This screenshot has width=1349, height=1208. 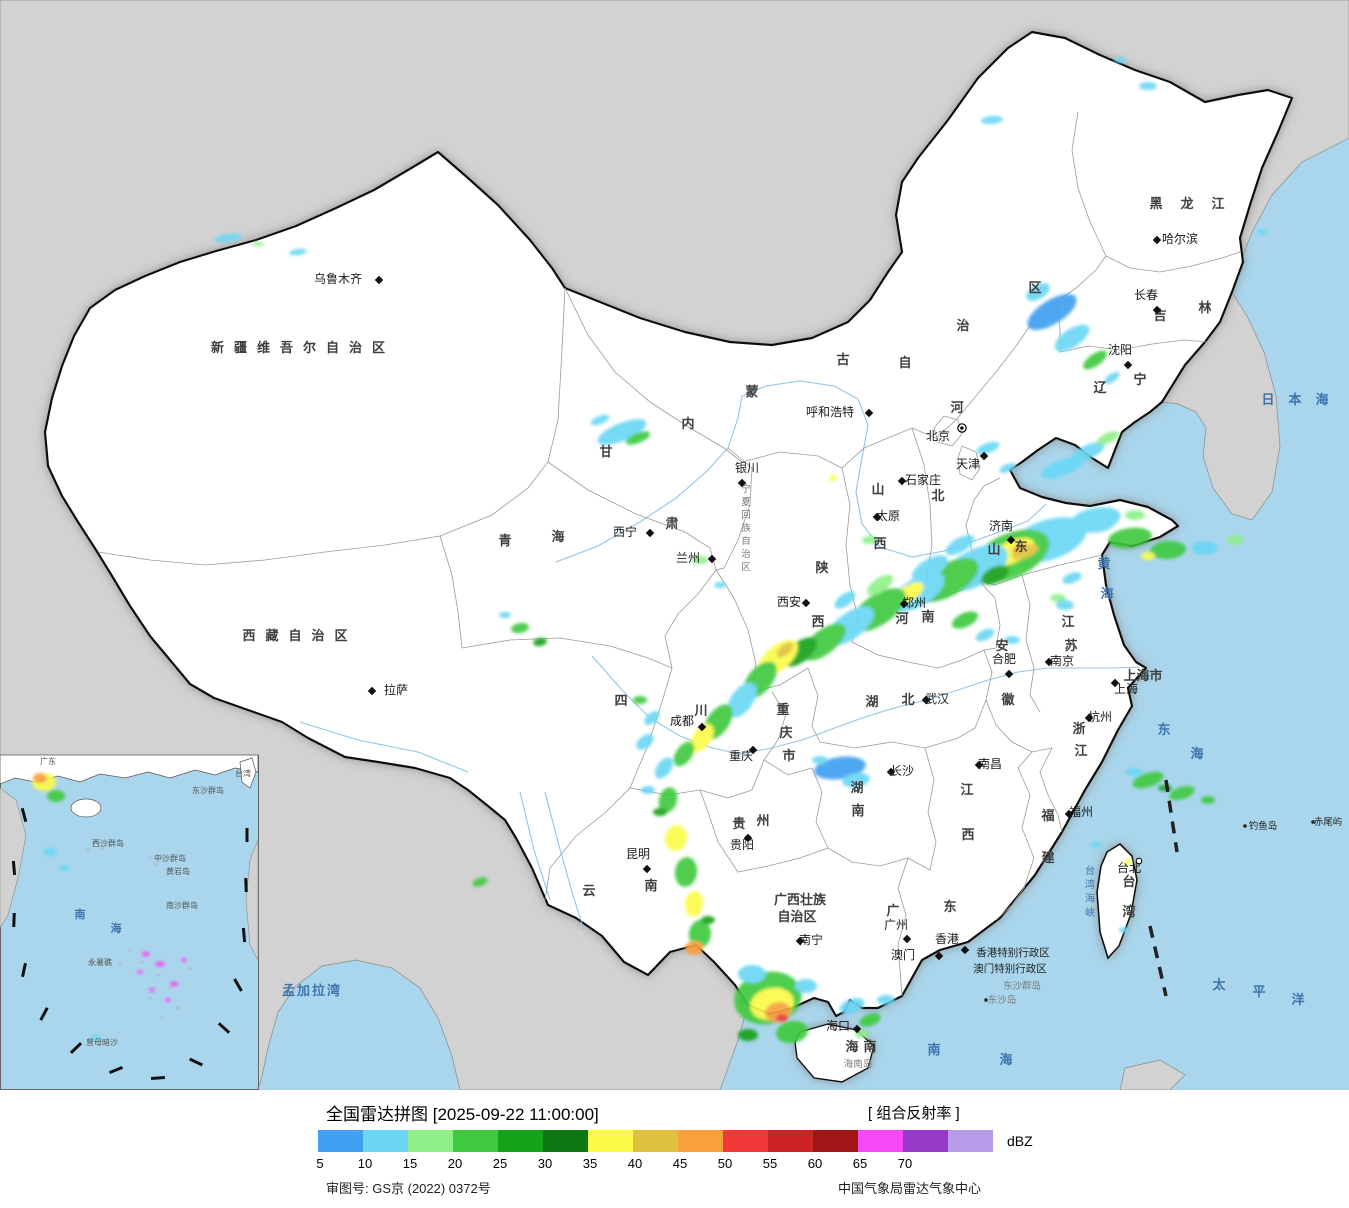 What do you see at coordinates (1005, 1059) in the screenshot?
I see `sea-label: 海` at bounding box center [1005, 1059].